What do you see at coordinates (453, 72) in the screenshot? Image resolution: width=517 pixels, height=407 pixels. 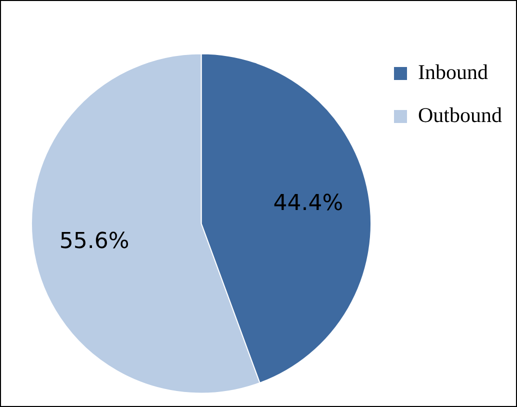 I see `legend-label: Inbound` at bounding box center [453, 72].